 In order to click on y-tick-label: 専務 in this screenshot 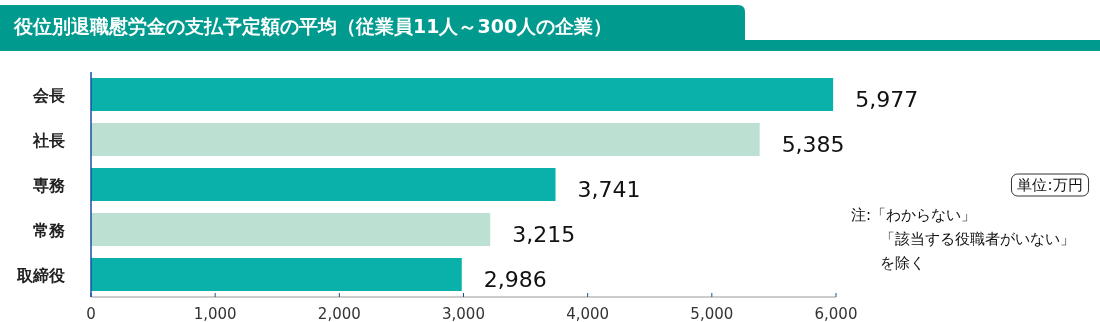, I will do `click(49, 185)`.